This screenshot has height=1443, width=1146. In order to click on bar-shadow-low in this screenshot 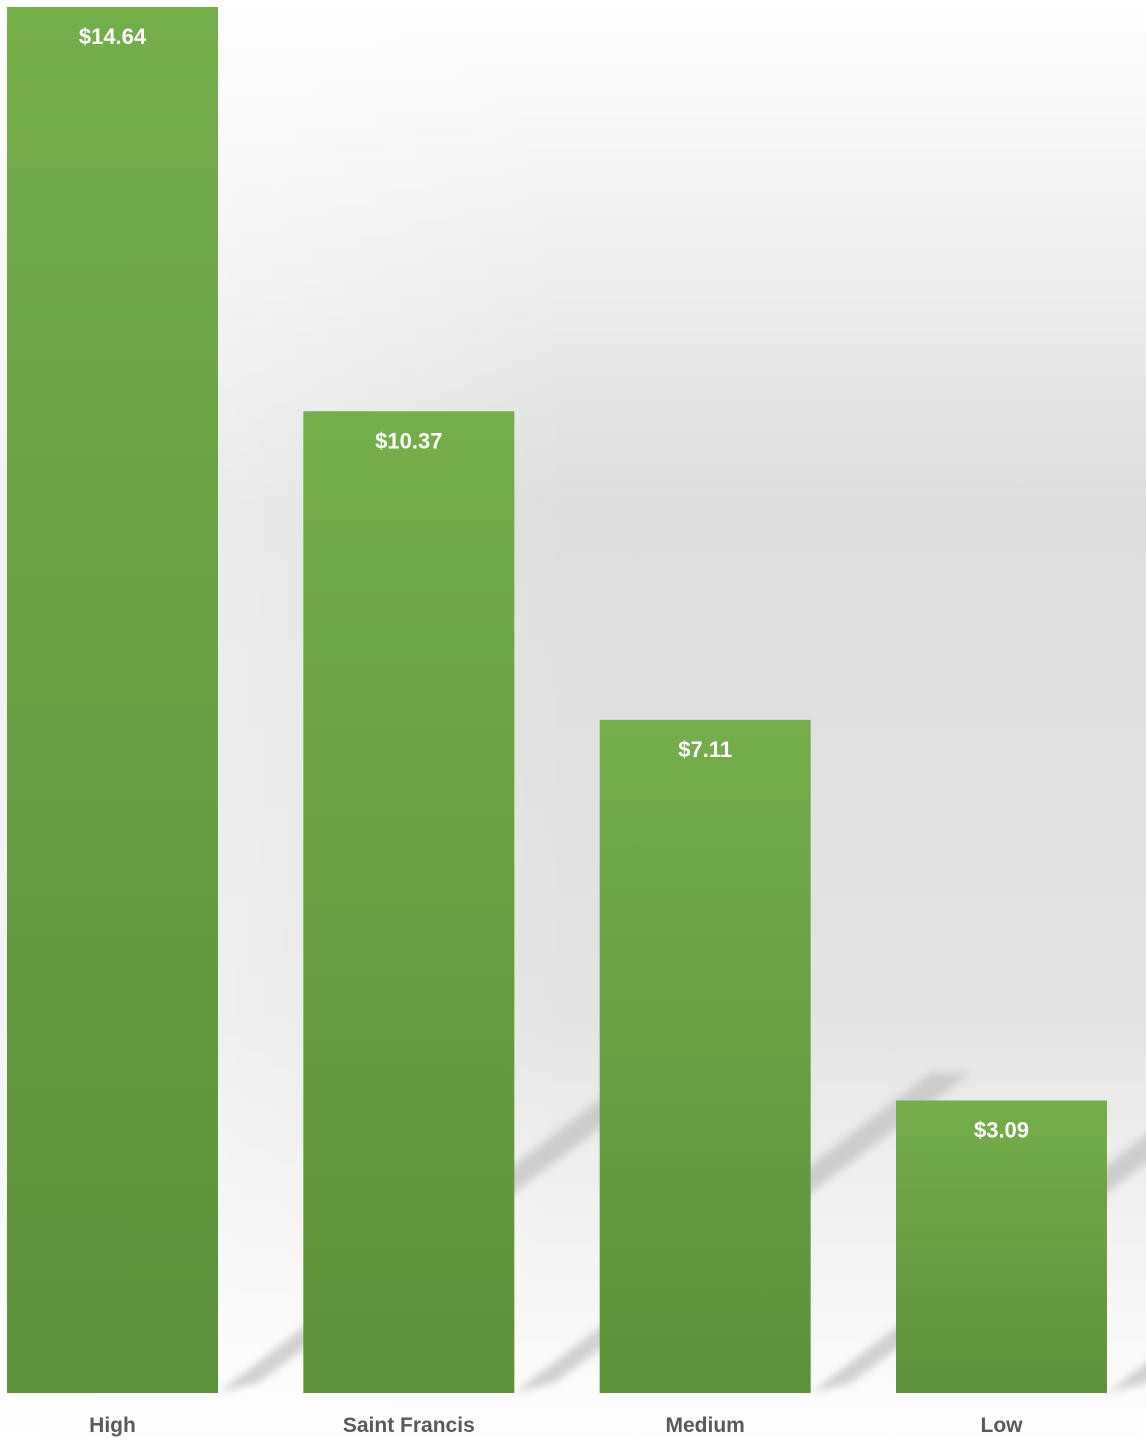, I will do `click(1126, 1377)`.